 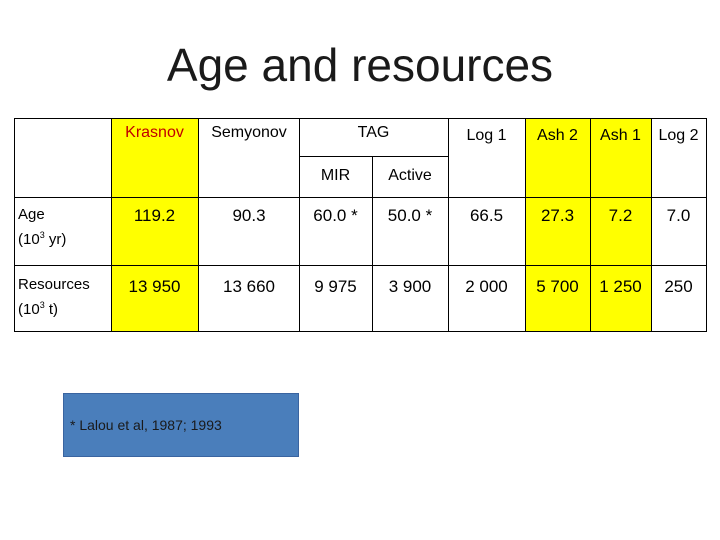 What do you see at coordinates (360, 118) in the screenshot?
I see `table-top-border` at bounding box center [360, 118].